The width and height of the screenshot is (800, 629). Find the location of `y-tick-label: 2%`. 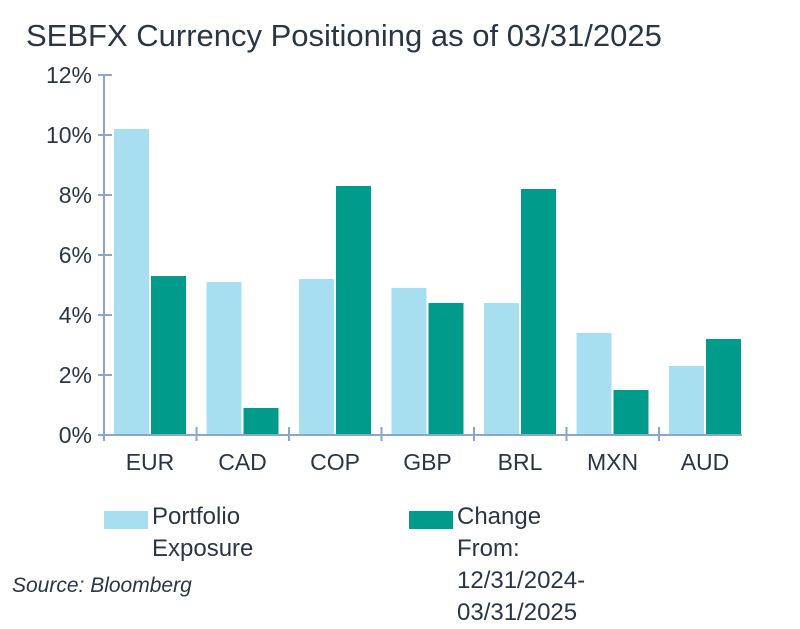

y-tick-label: 2% is located at coordinates (75, 375).